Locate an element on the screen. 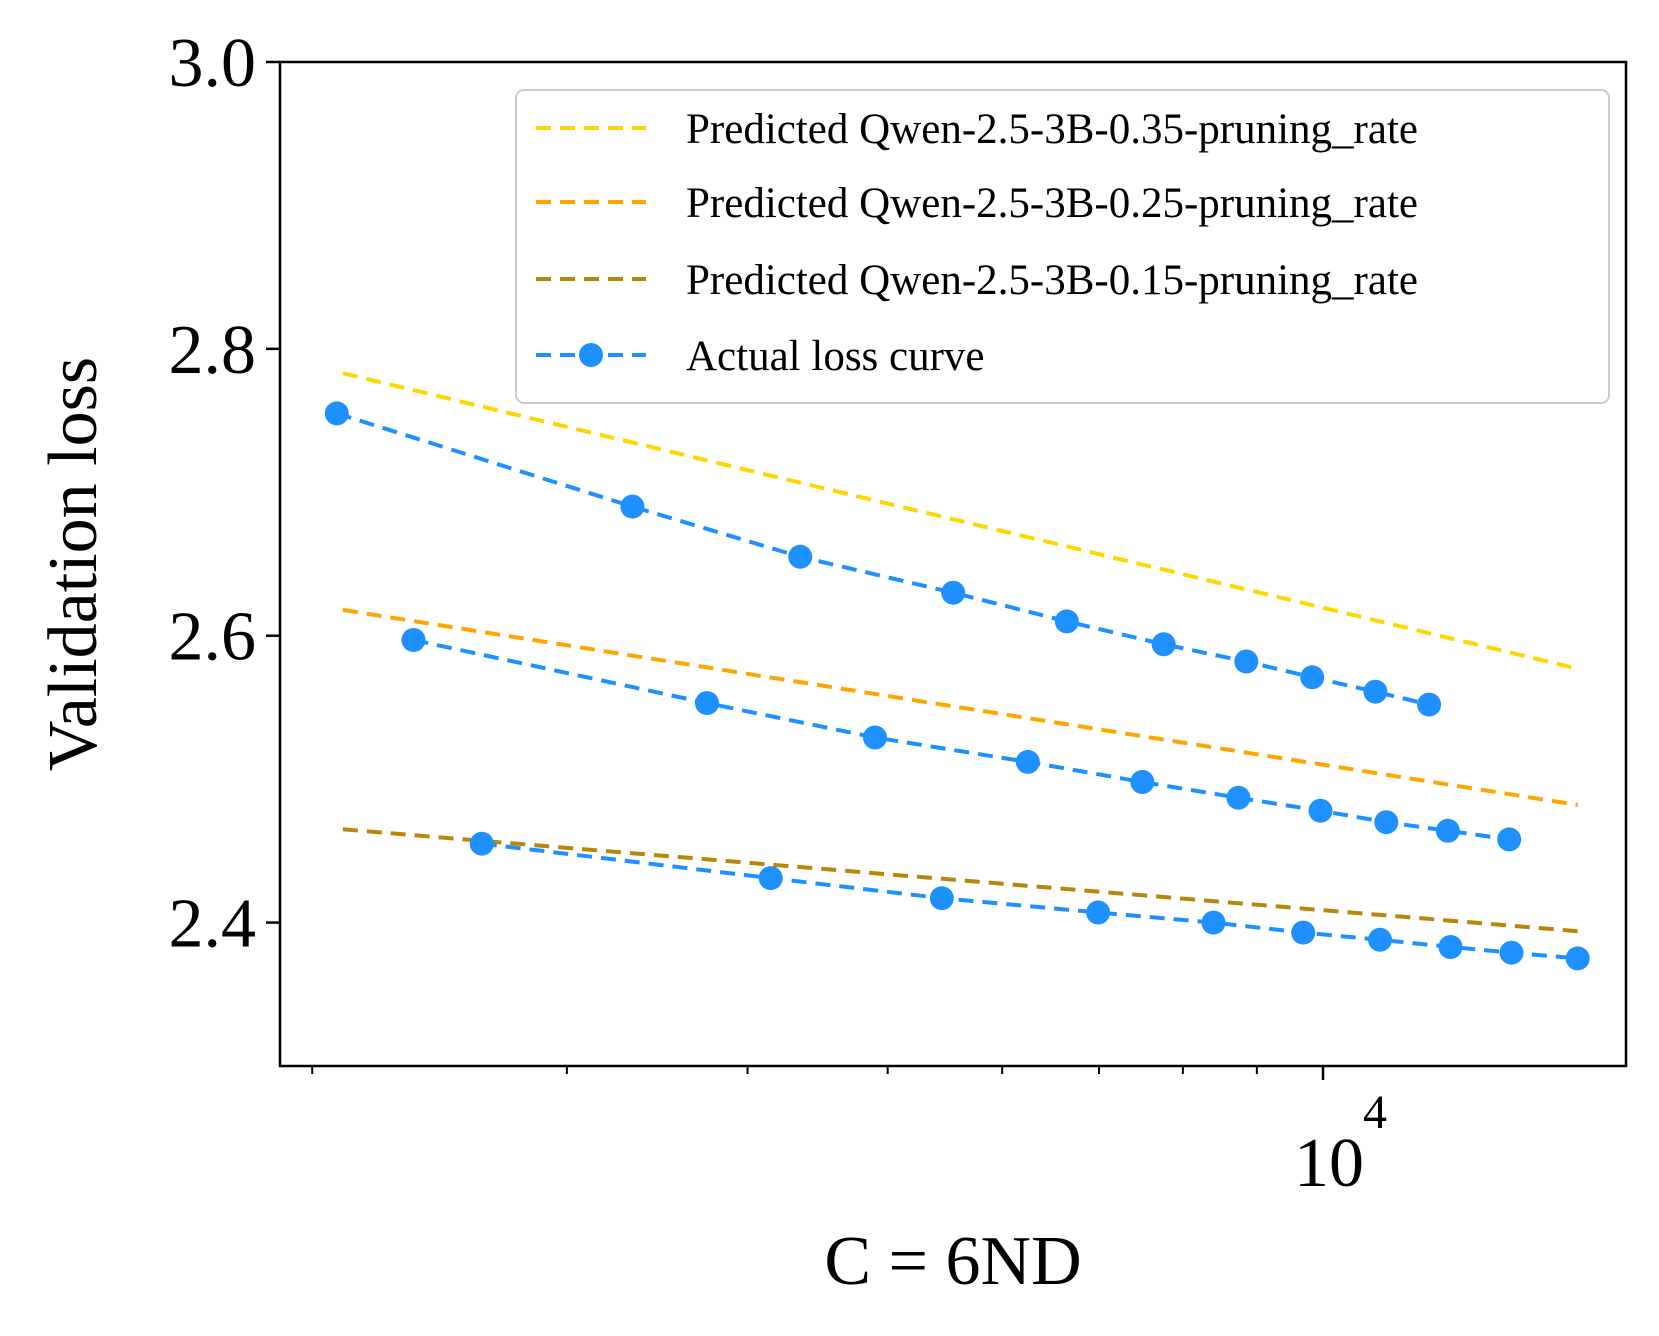  x-tick-label-exponent: 4 is located at coordinates (1375, 1112).